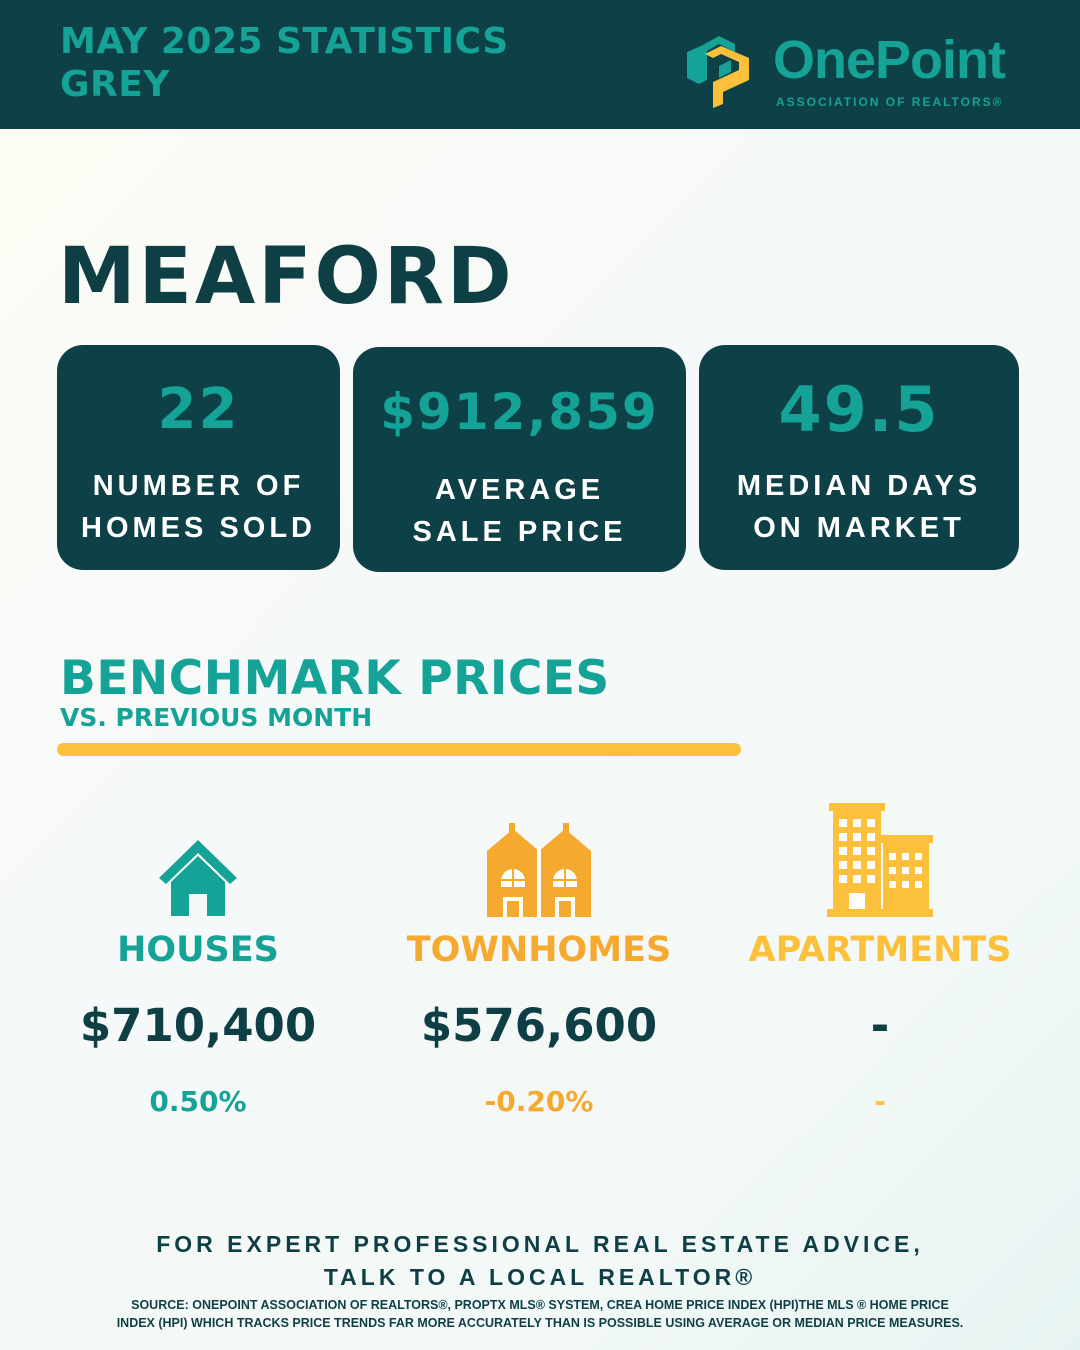  What do you see at coordinates (519, 511) in the screenshot?
I see `stat-label: AVERAGE SALE PRICE` at bounding box center [519, 511].